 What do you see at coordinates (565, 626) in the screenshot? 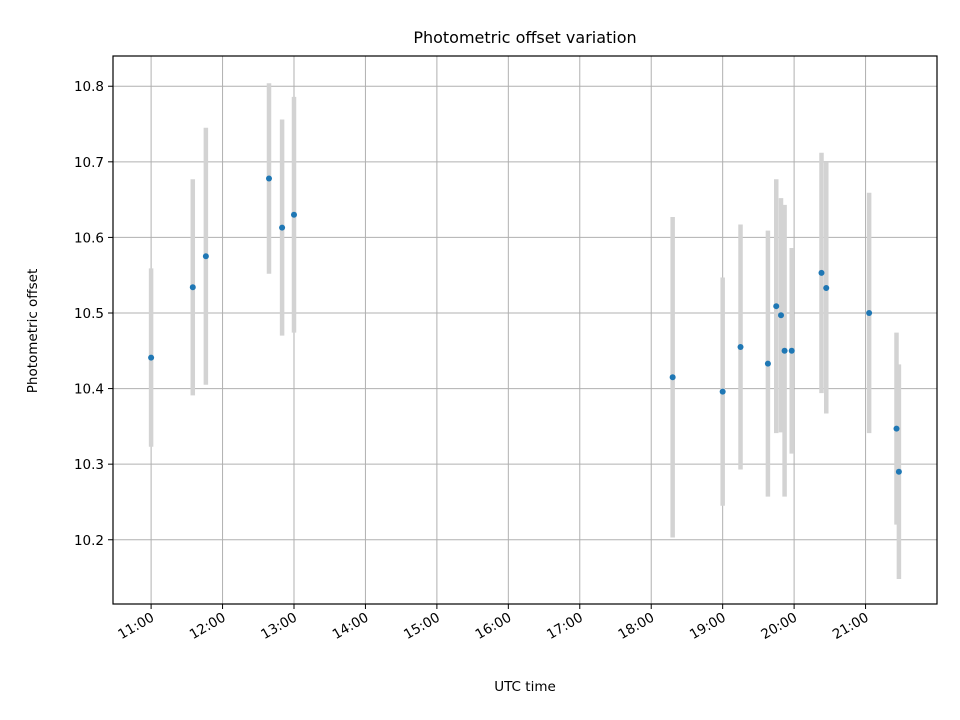
I see `x-tick-label: 17:00` at bounding box center [565, 626].